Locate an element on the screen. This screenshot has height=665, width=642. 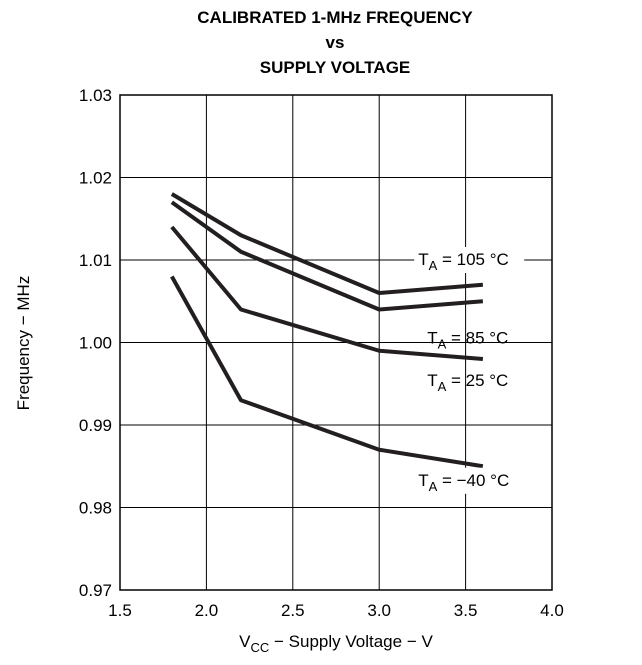
y-tick-label: 1.01 is located at coordinates (95, 260).